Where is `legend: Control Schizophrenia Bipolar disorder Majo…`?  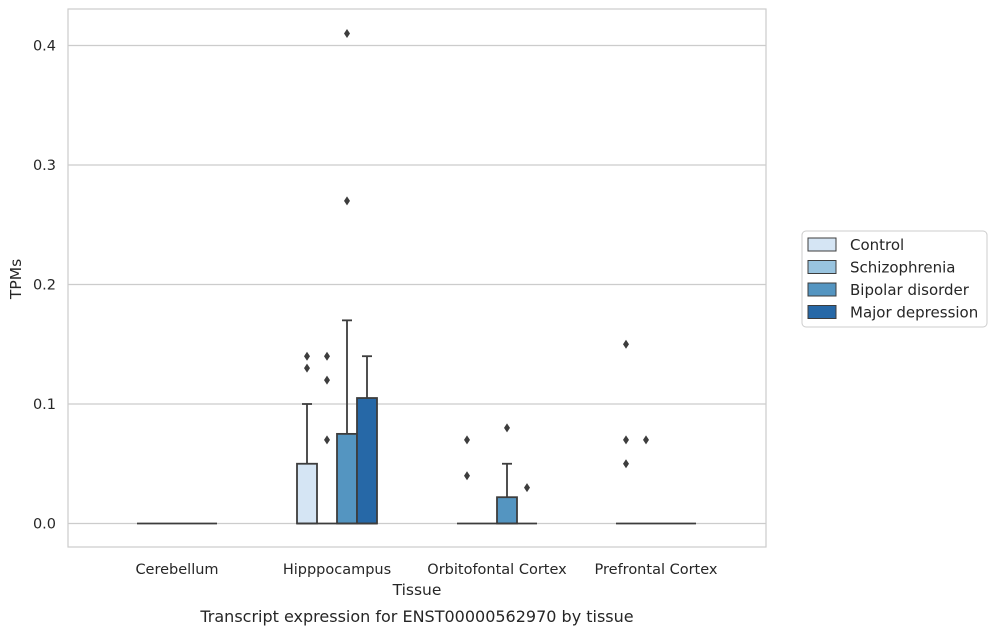
legend: Control Schizophrenia Bipolar disorder Majo… is located at coordinates (894, 279).